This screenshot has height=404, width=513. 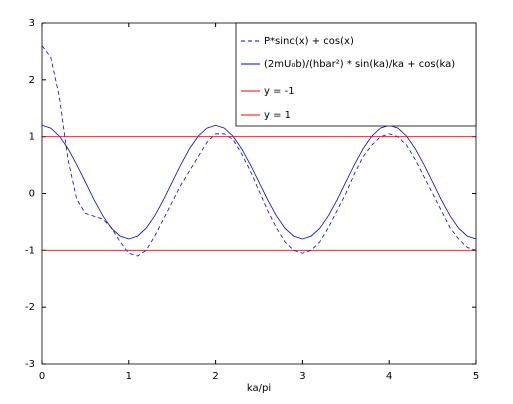 I want to click on x-tick-label: 4, so click(x=389, y=376).